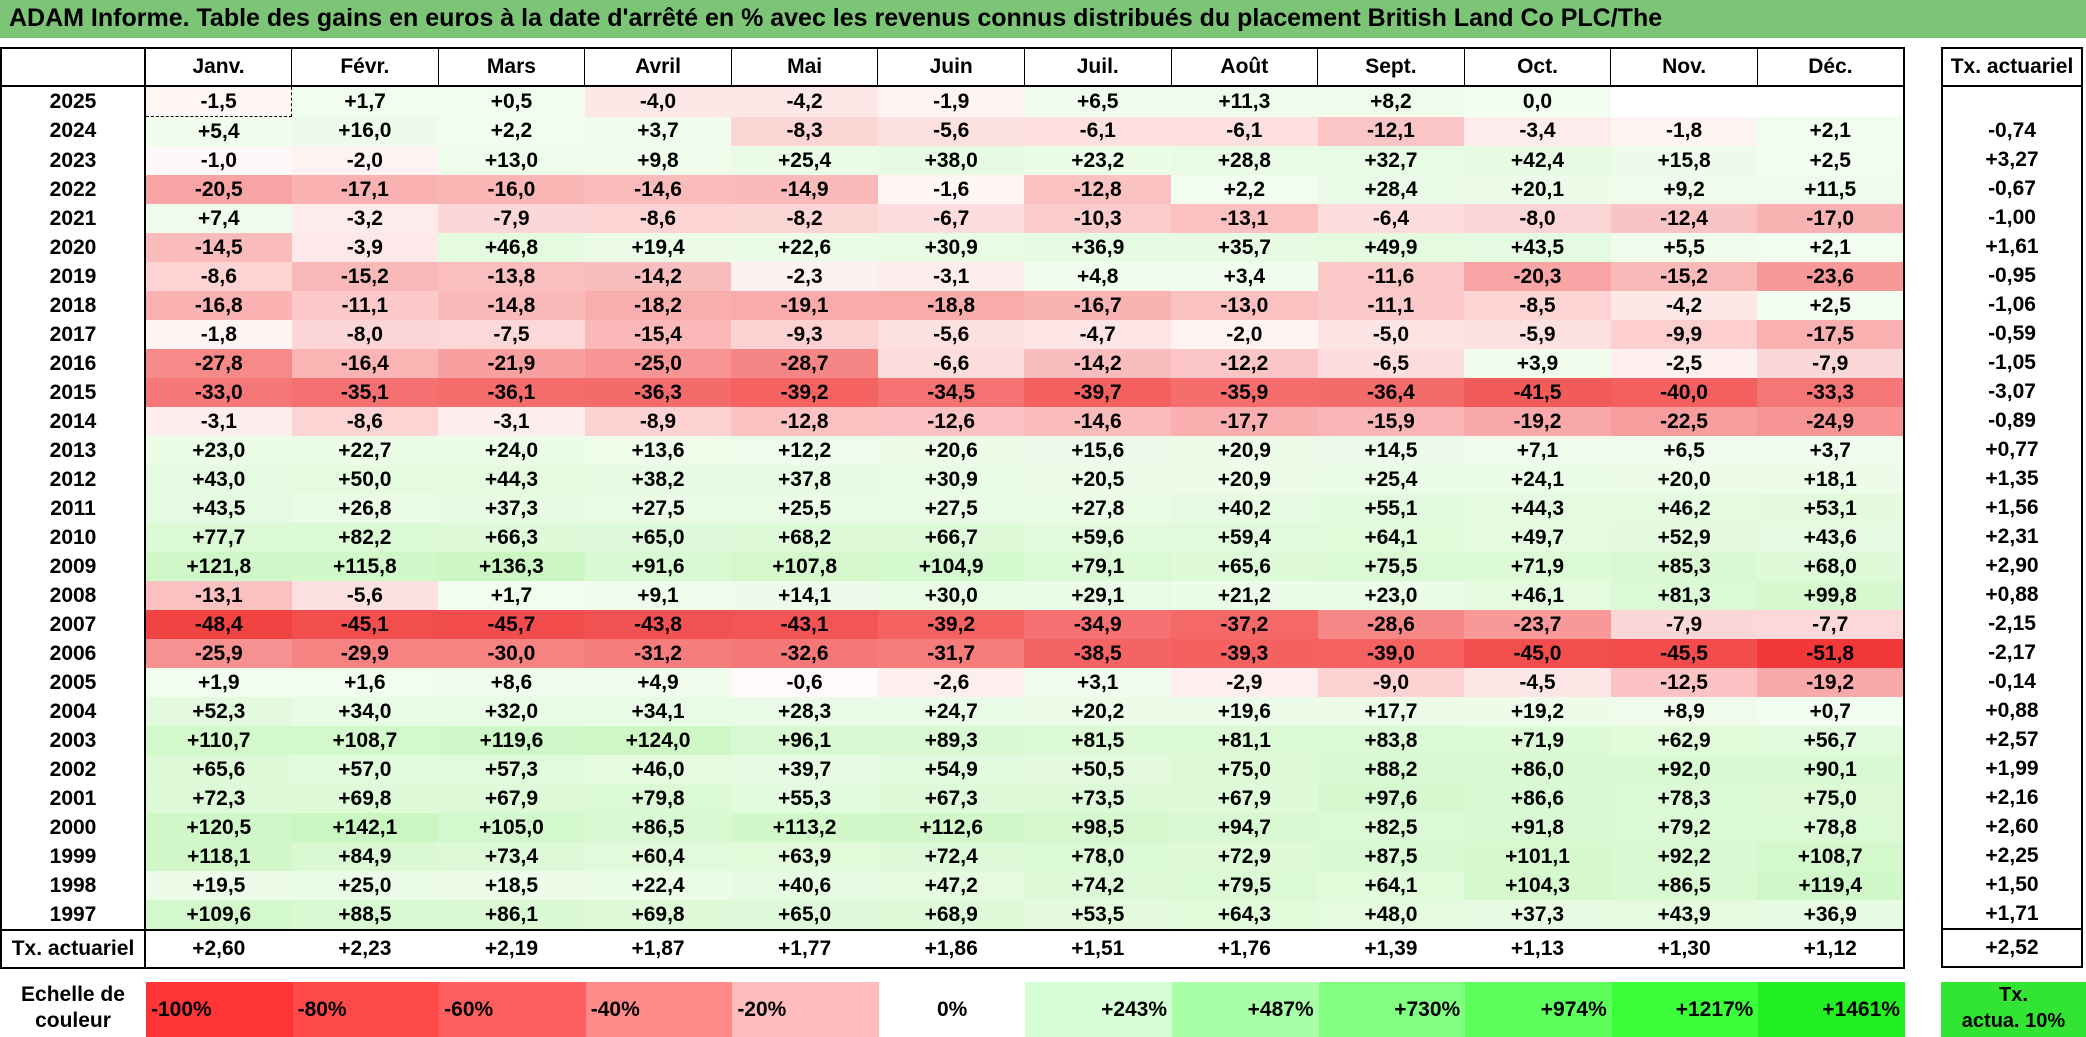 The image size is (2086, 1037). Describe the element at coordinates (511, 305) in the screenshot. I see `value-cell: -14,8` at that location.